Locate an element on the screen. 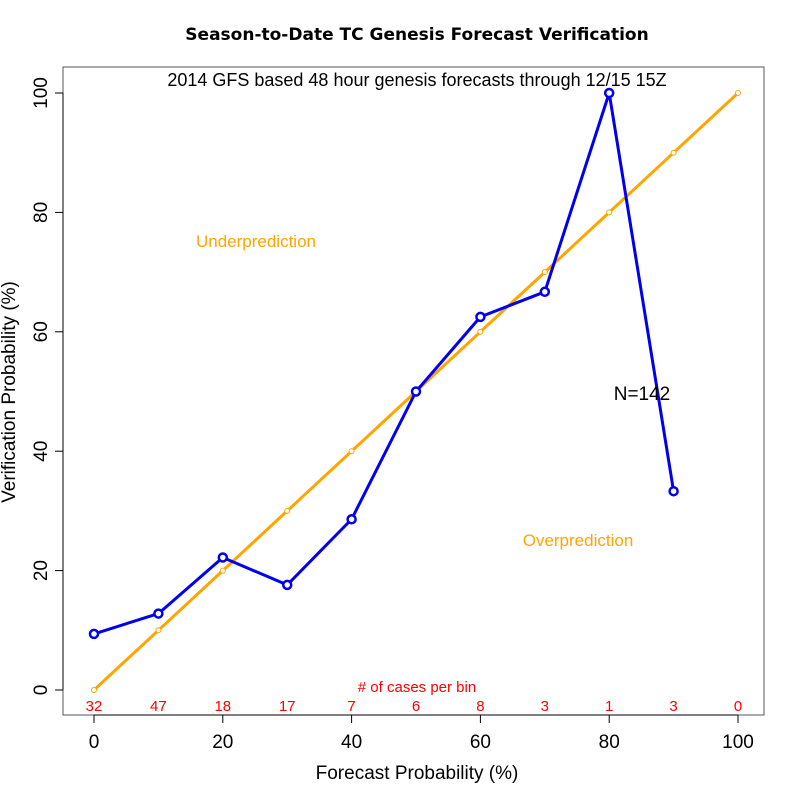 Image resolution: width=800 pixels, height=800 pixels. bin-count-label: 6 is located at coordinates (416, 706).